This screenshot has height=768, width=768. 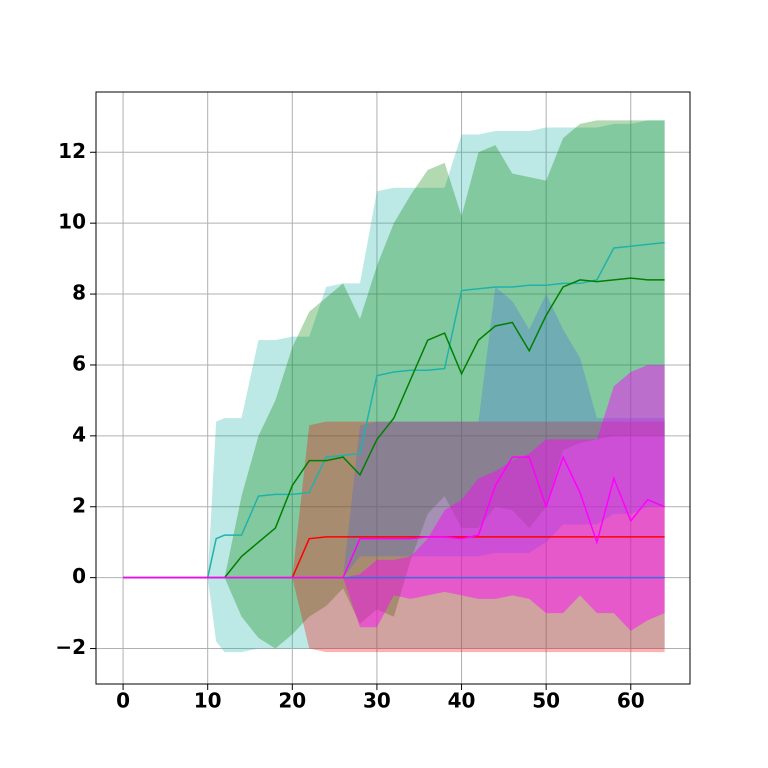 What do you see at coordinates (79, 293) in the screenshot?
I see `y-tick-label: 8` at bounding box center [79, 293].